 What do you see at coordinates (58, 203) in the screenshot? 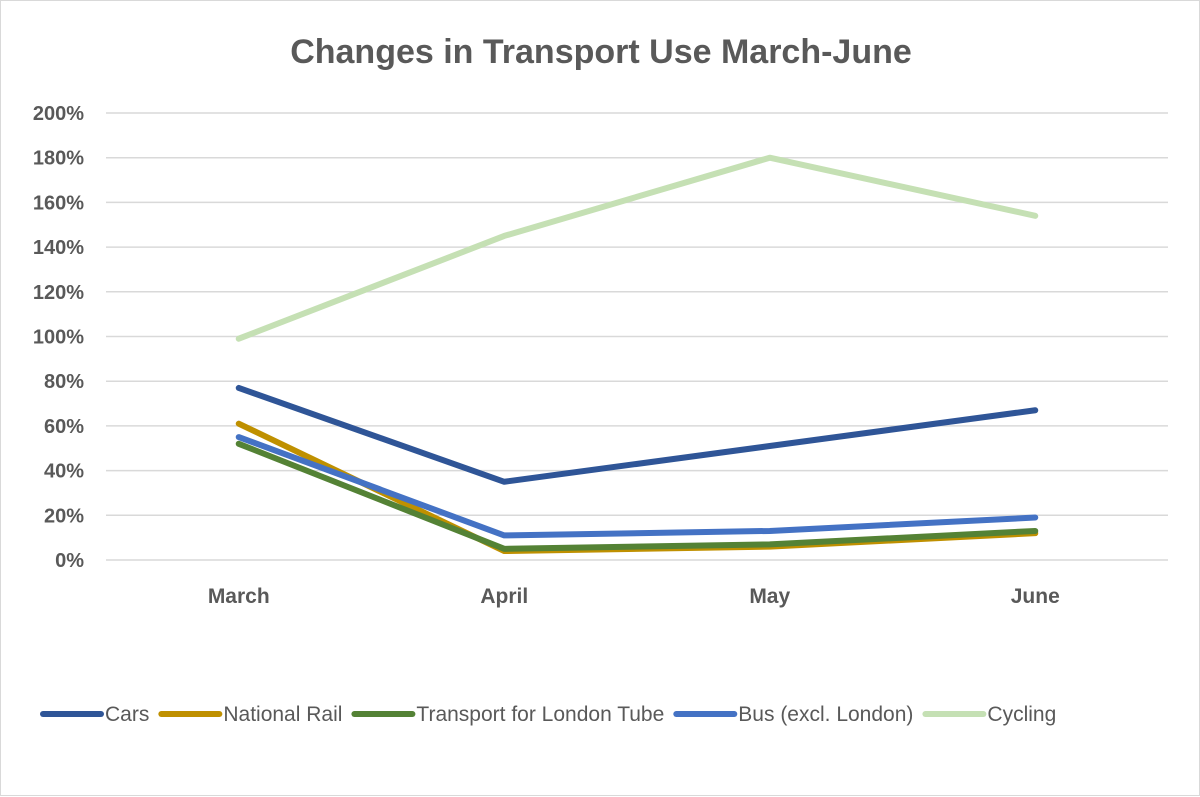
I see `y-tick-label: 160%` at bounding box center [58, 203].